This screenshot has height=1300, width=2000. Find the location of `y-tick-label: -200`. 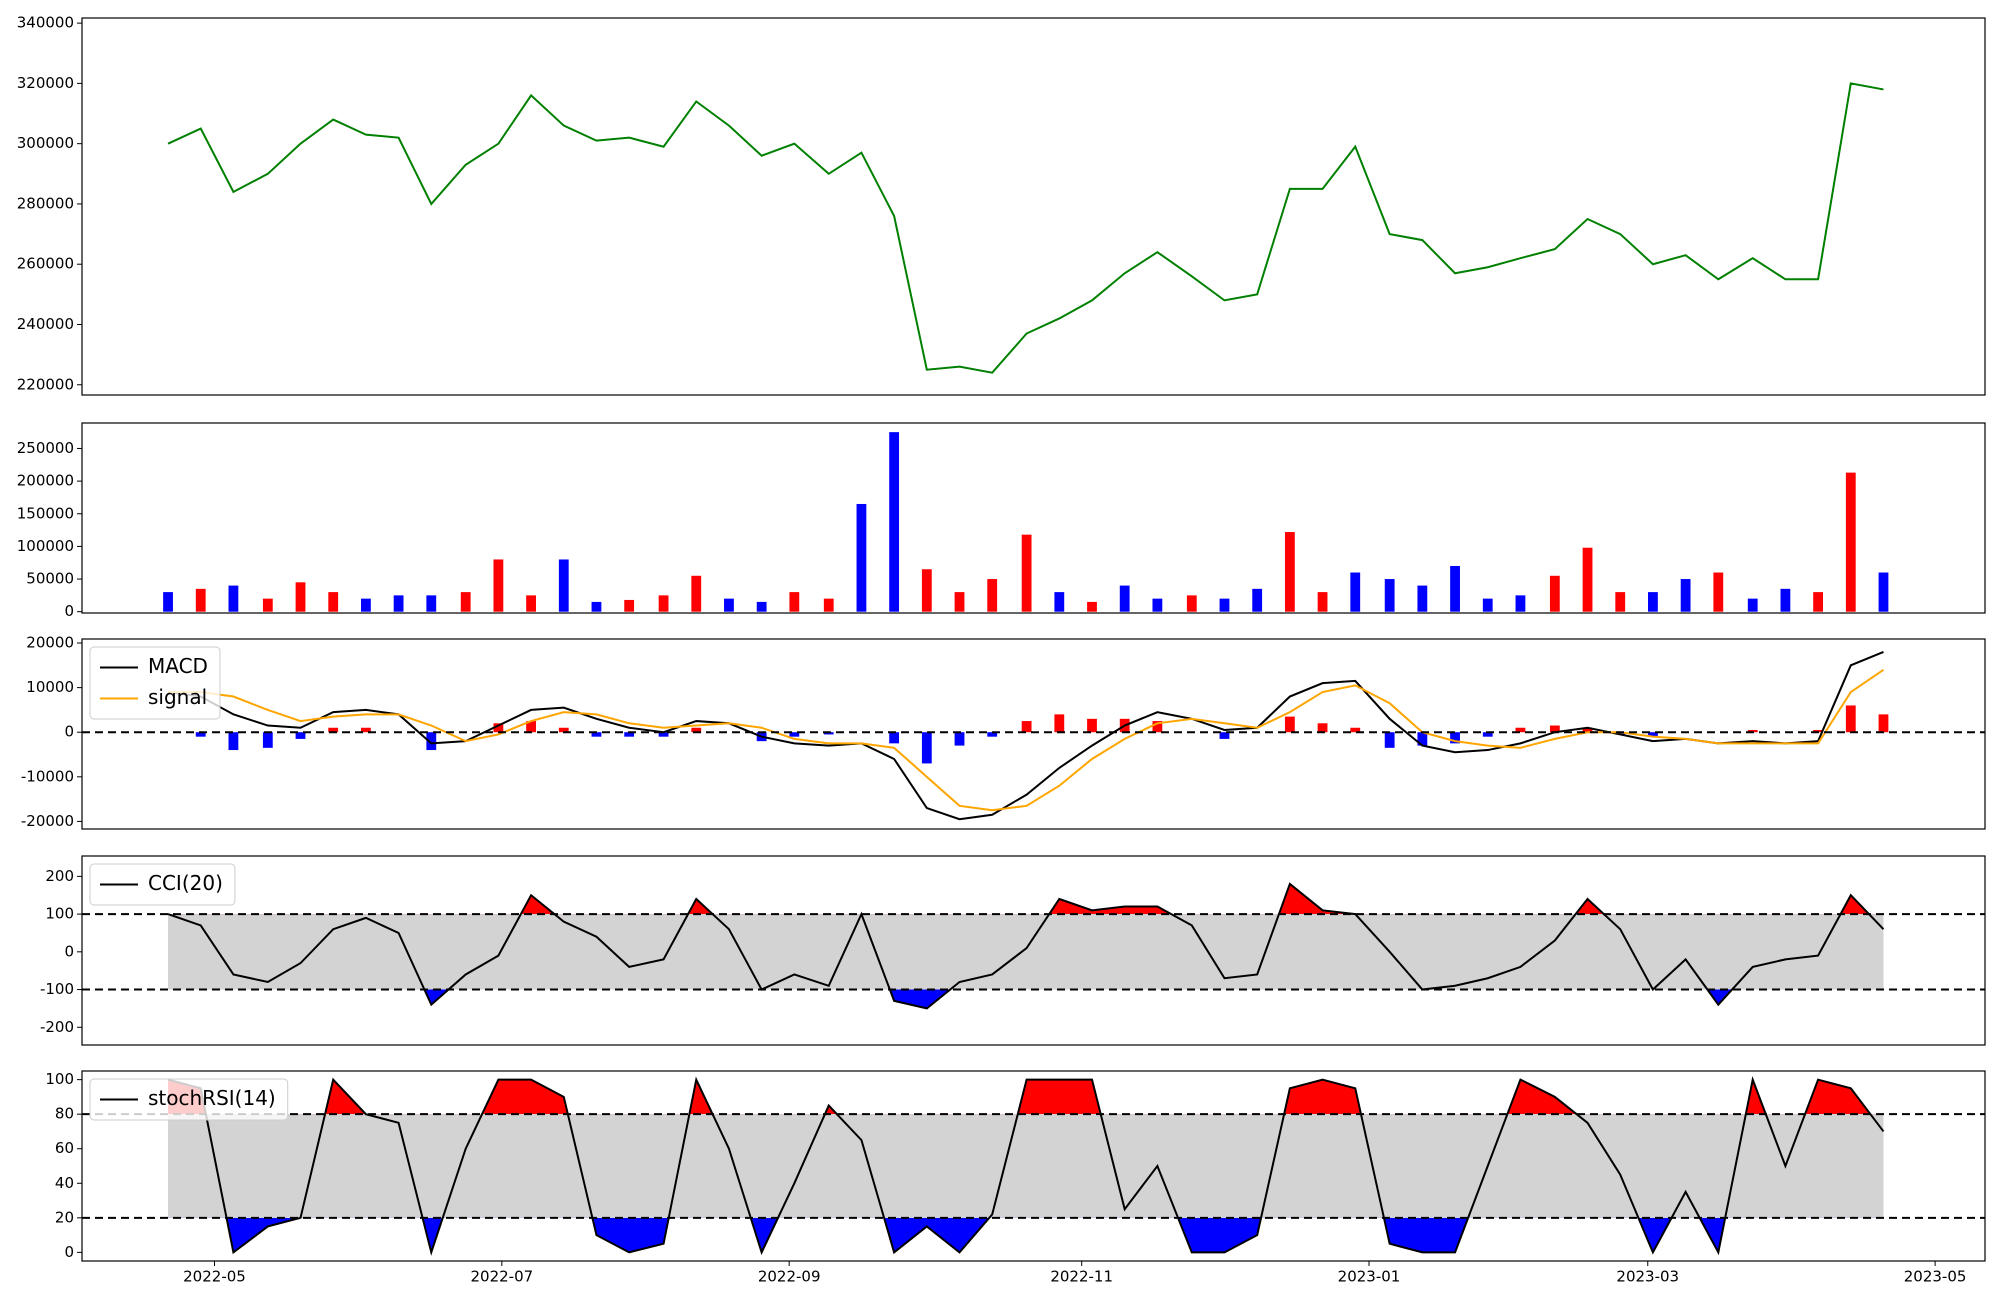

y-tick-label: -200 is located at coordinates (57, 1027).